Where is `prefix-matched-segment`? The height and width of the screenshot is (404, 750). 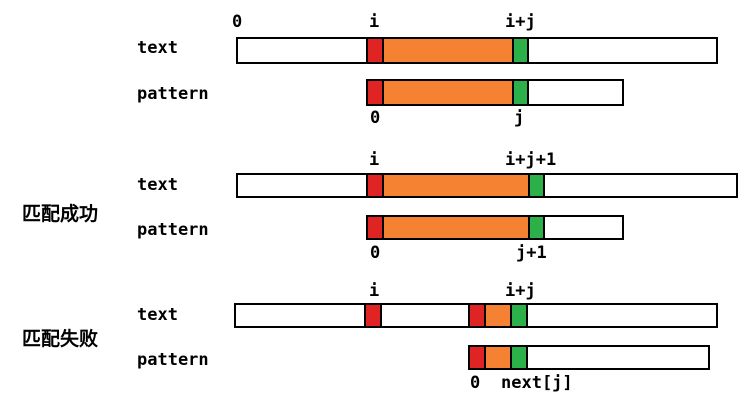 prefix-matched-segment is located at coordinates (498, 315).